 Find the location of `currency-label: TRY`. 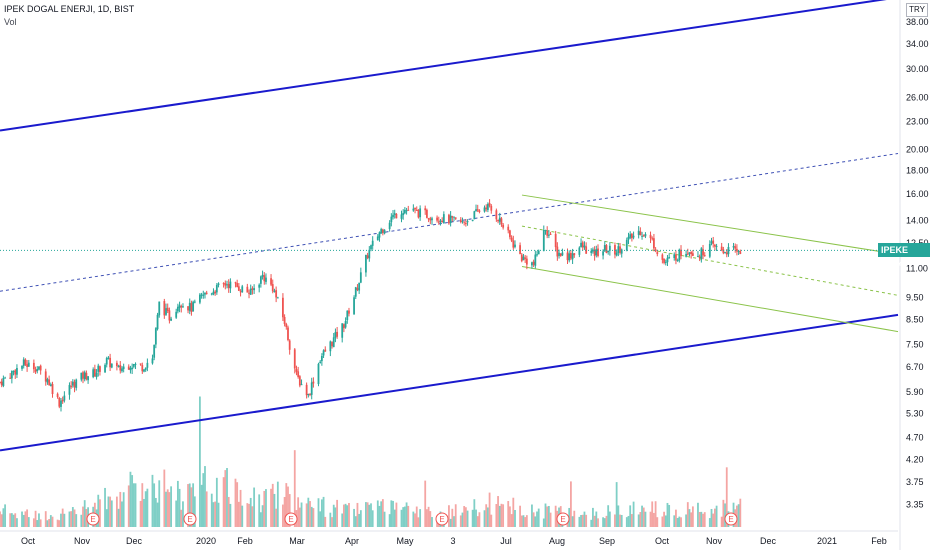

currency-label: TRY is located at coordinates (917, 10).